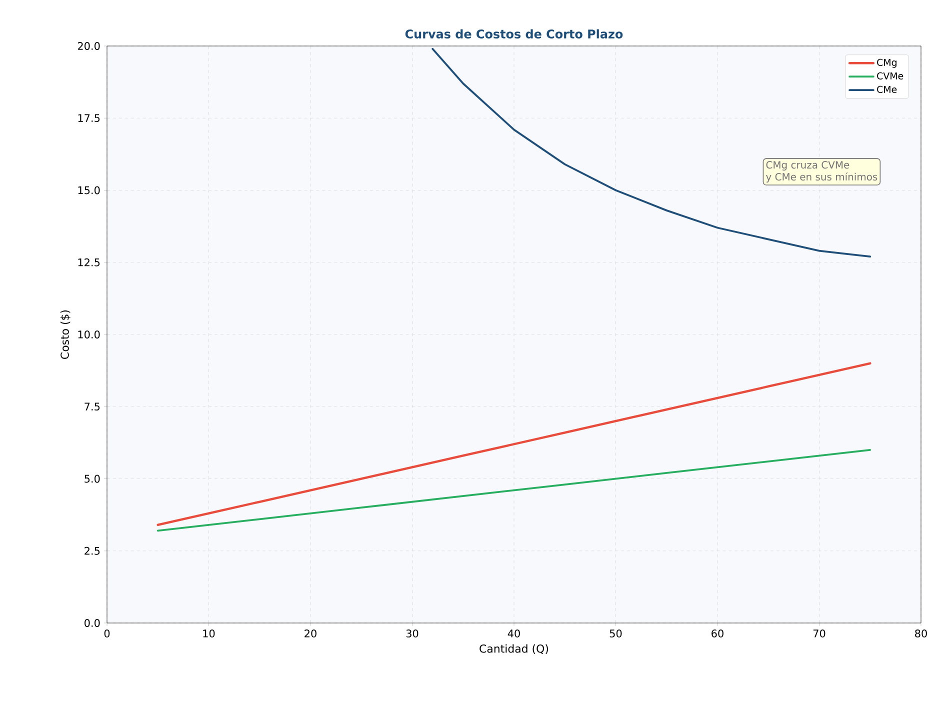  I want to click on x-axis-title: Cantidad (Q), so click(514, 649).